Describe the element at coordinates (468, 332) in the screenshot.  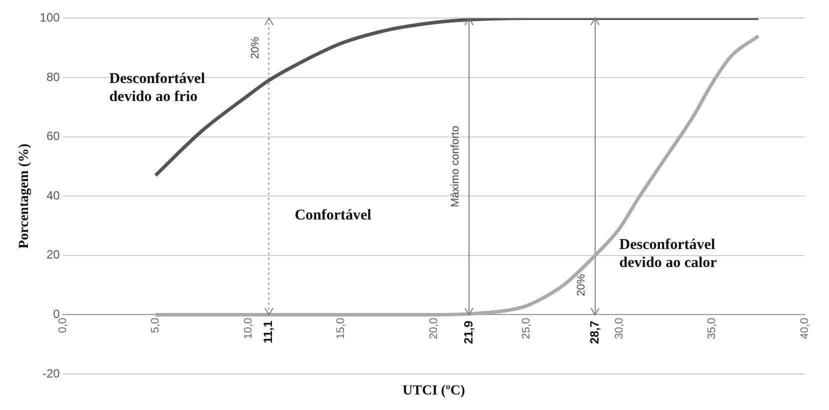
I see `ref-line-label: 21,9` at that location.